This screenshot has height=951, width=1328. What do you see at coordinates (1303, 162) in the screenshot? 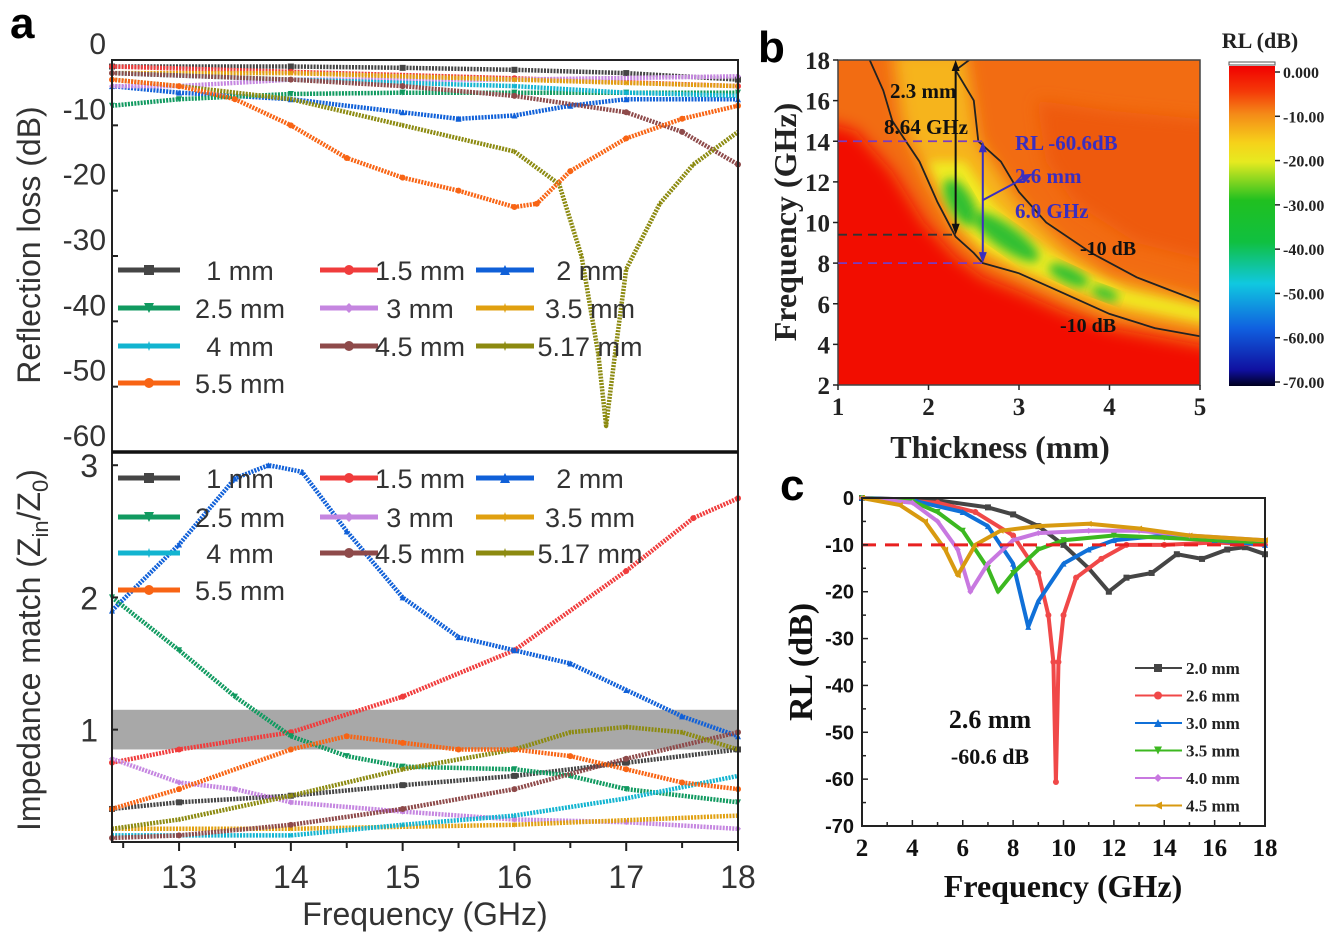
I see `colorbar-tick-label: -20.00` at bounding box center [1303, 162].